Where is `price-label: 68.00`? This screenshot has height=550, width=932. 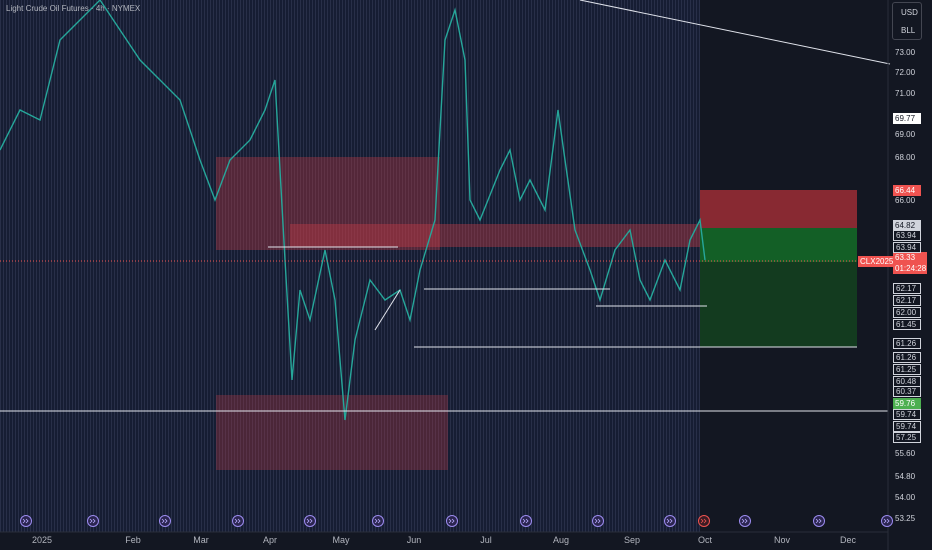 price-label: 68.00 is located at coordinates (905, 157).